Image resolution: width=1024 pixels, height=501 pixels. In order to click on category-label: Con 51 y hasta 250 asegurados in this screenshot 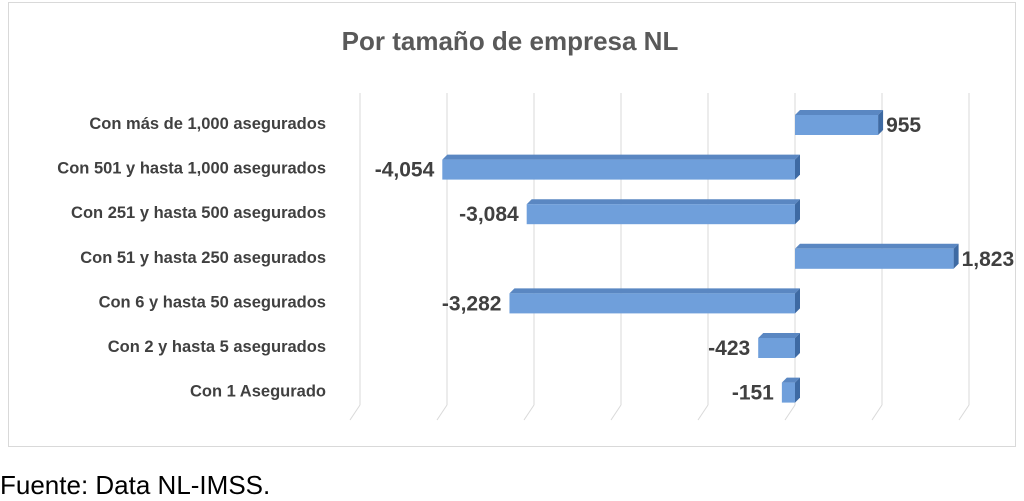, I will do `click(203, 258)`.